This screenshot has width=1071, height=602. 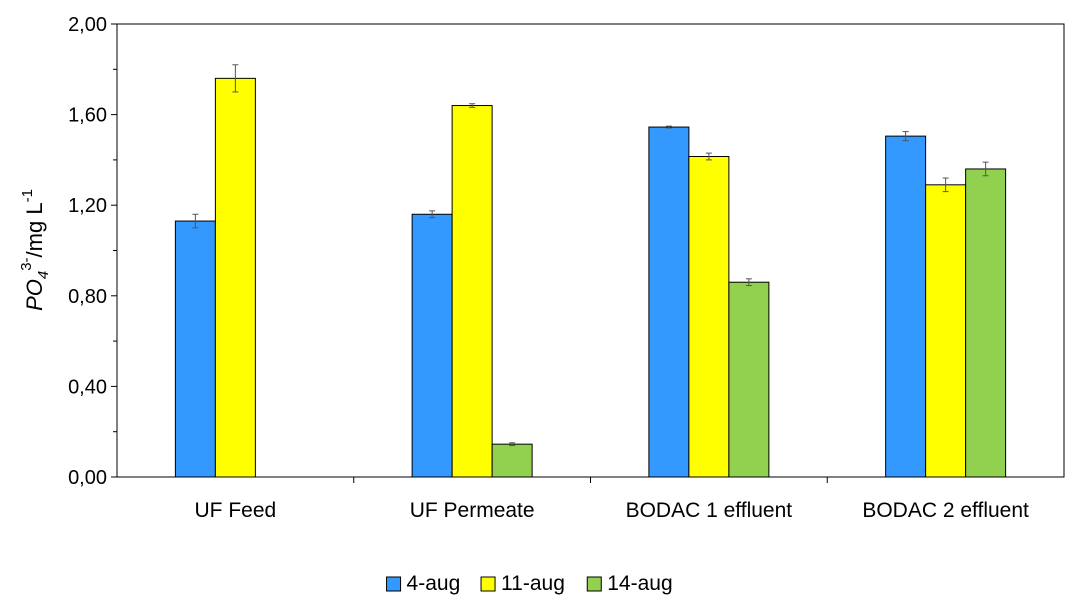 What do you see at coordinates (709, 510) in the screenshot?
I see `x-tick-label: BODAC 1 effluent` at bounding box center [709, 510].